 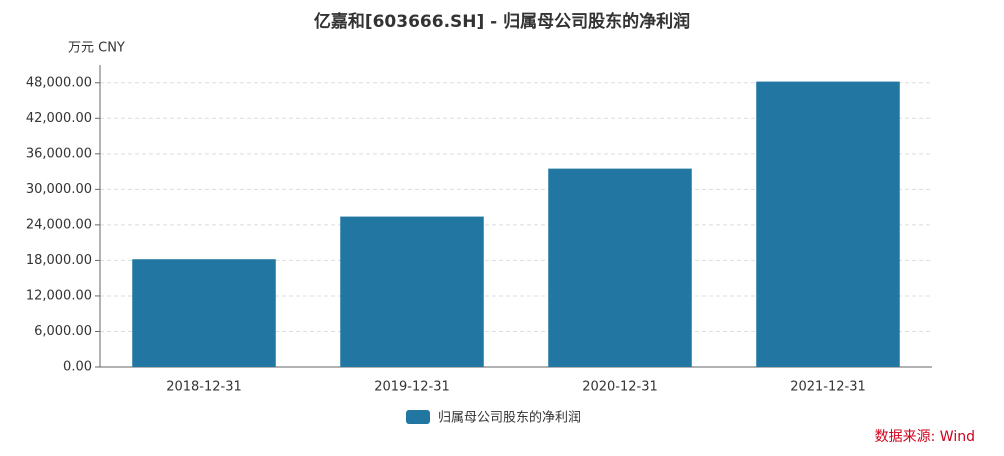 What do you see at coordinates (412, 387) in the screenshot?
I see `x-tick-label: 2019-12-31` at bounding box center [412, 387].